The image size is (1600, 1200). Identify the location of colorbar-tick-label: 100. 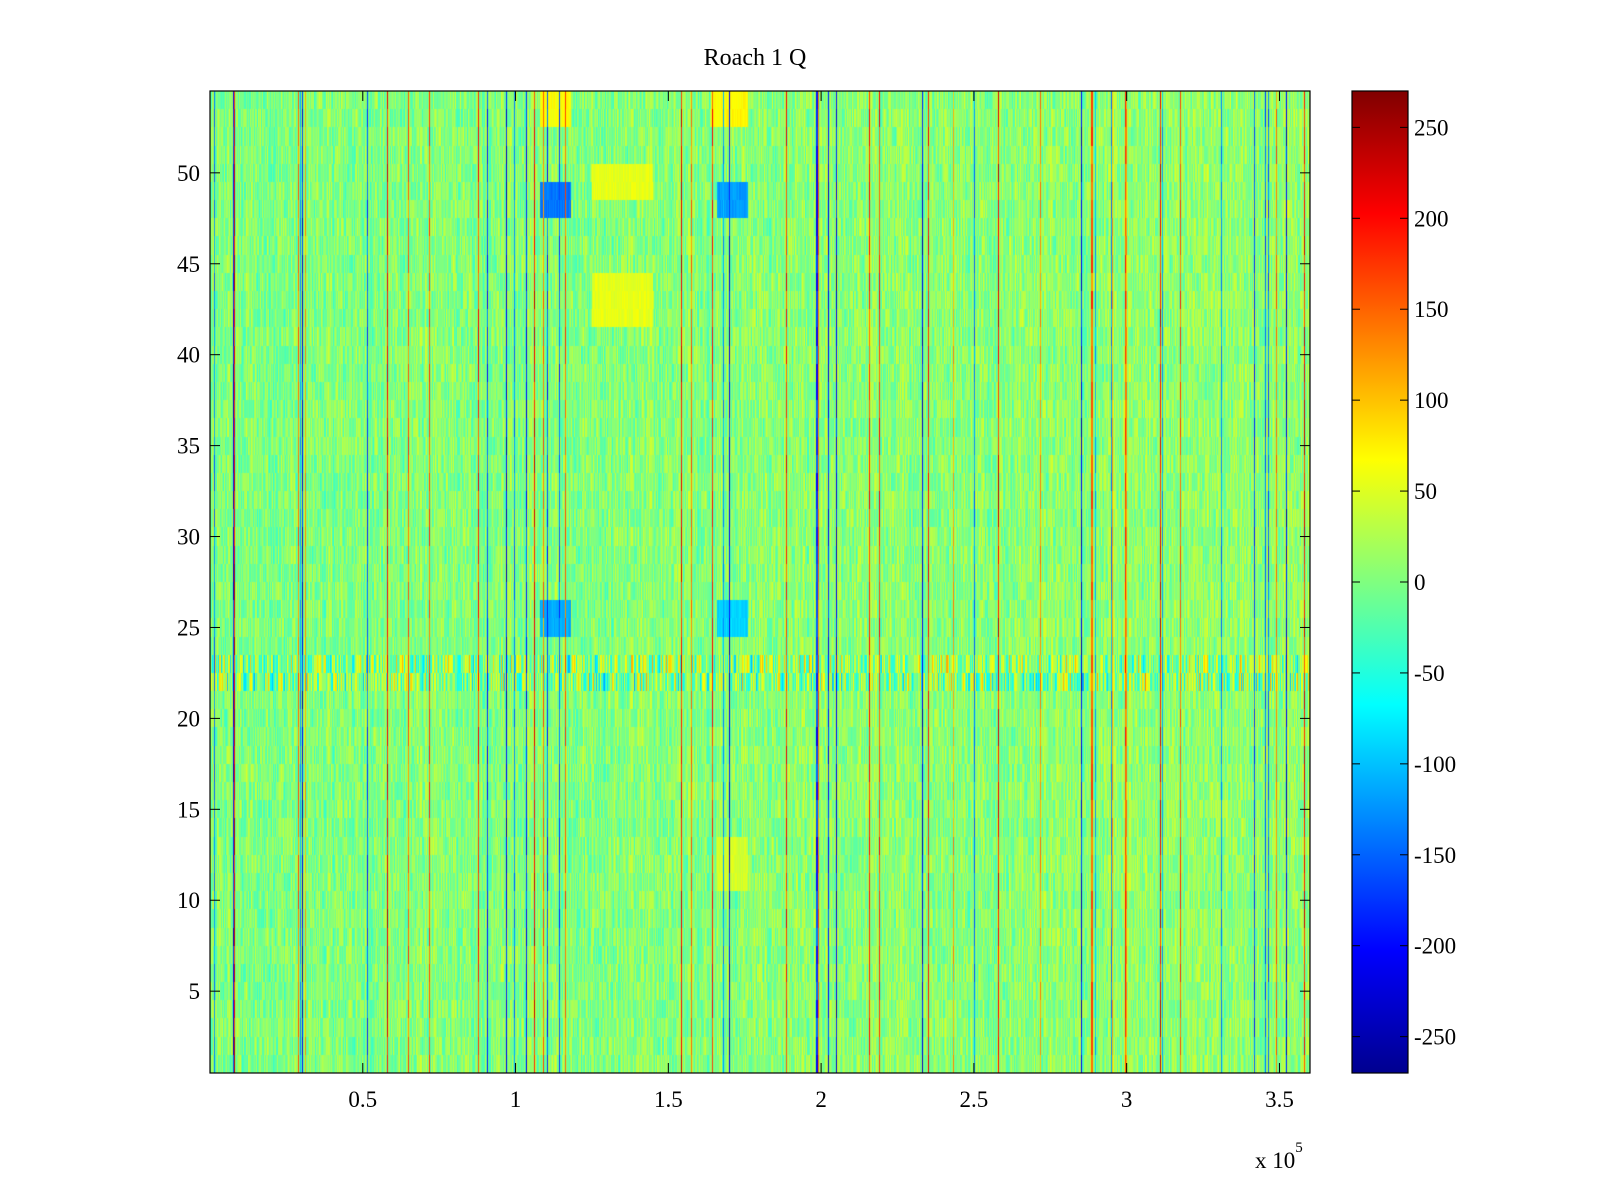
(1431, 400).